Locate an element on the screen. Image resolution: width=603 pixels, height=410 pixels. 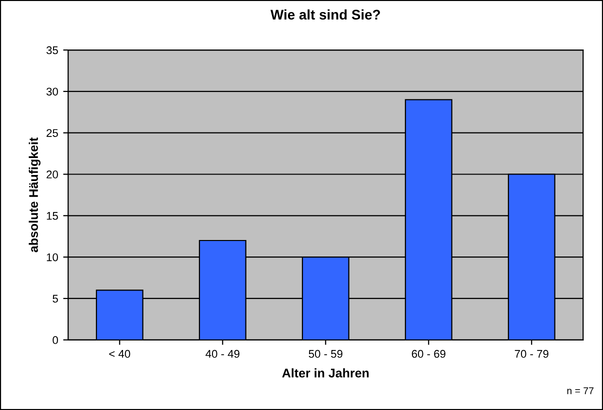
x-tick-label: 40 - 49 is located at coordinates (223, 354).